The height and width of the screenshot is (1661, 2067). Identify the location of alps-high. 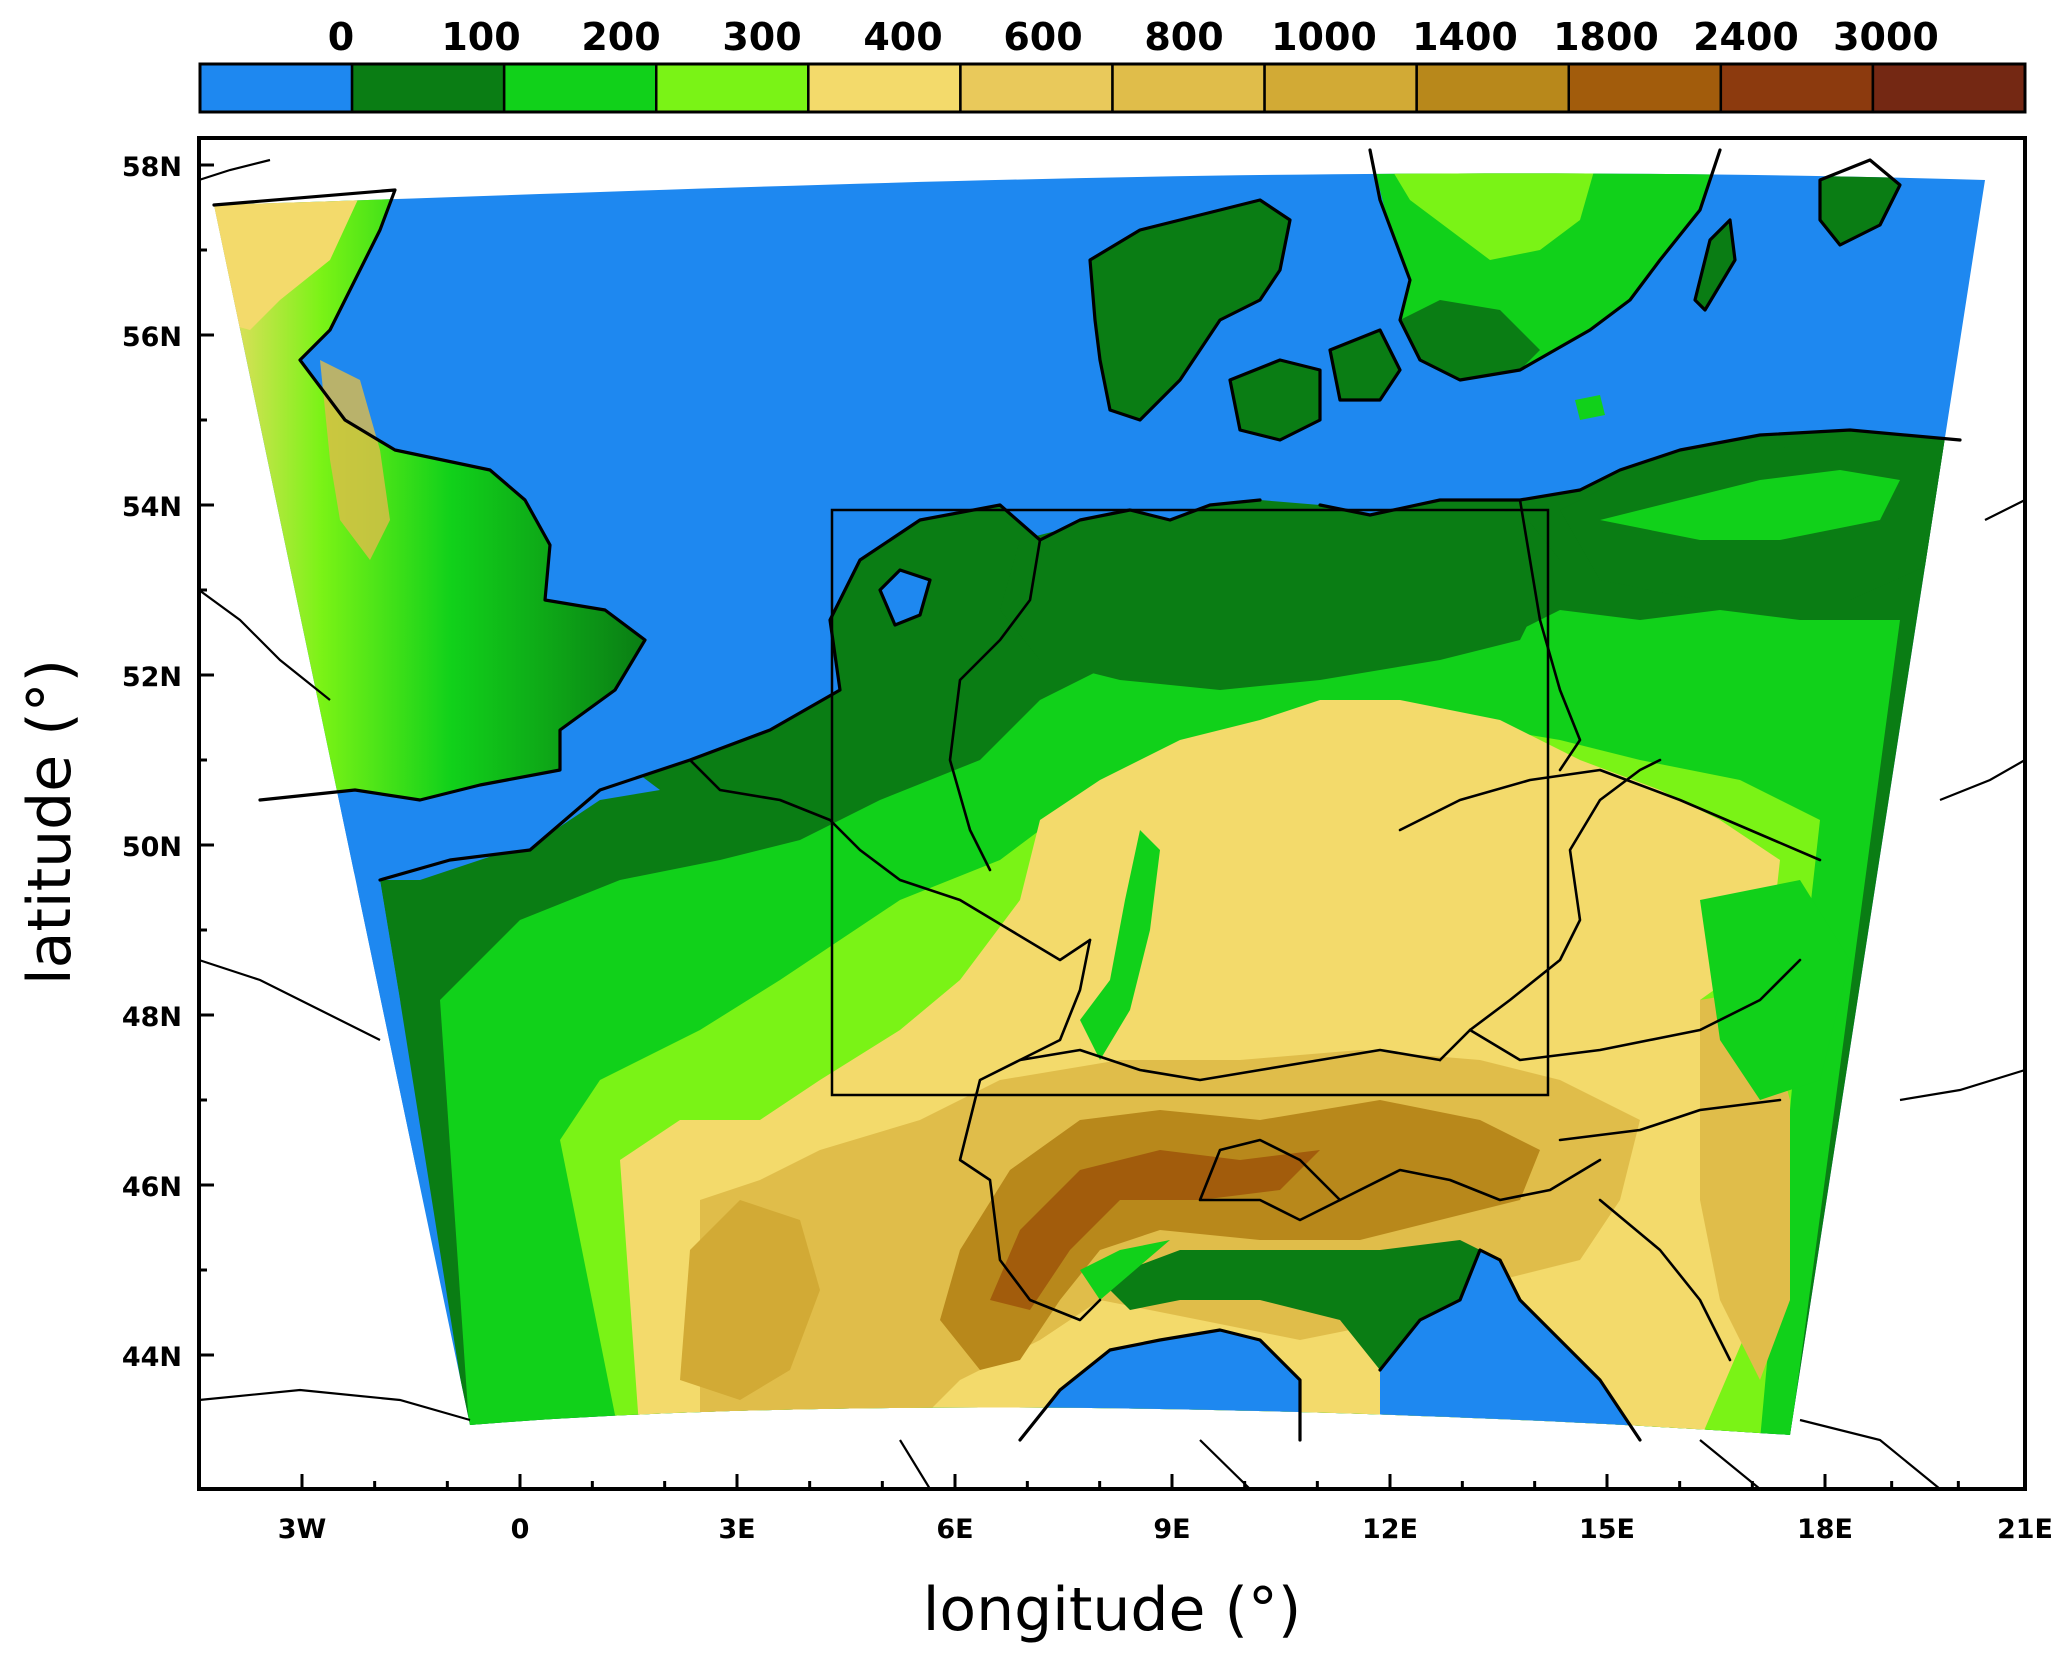
(1155, 1230).